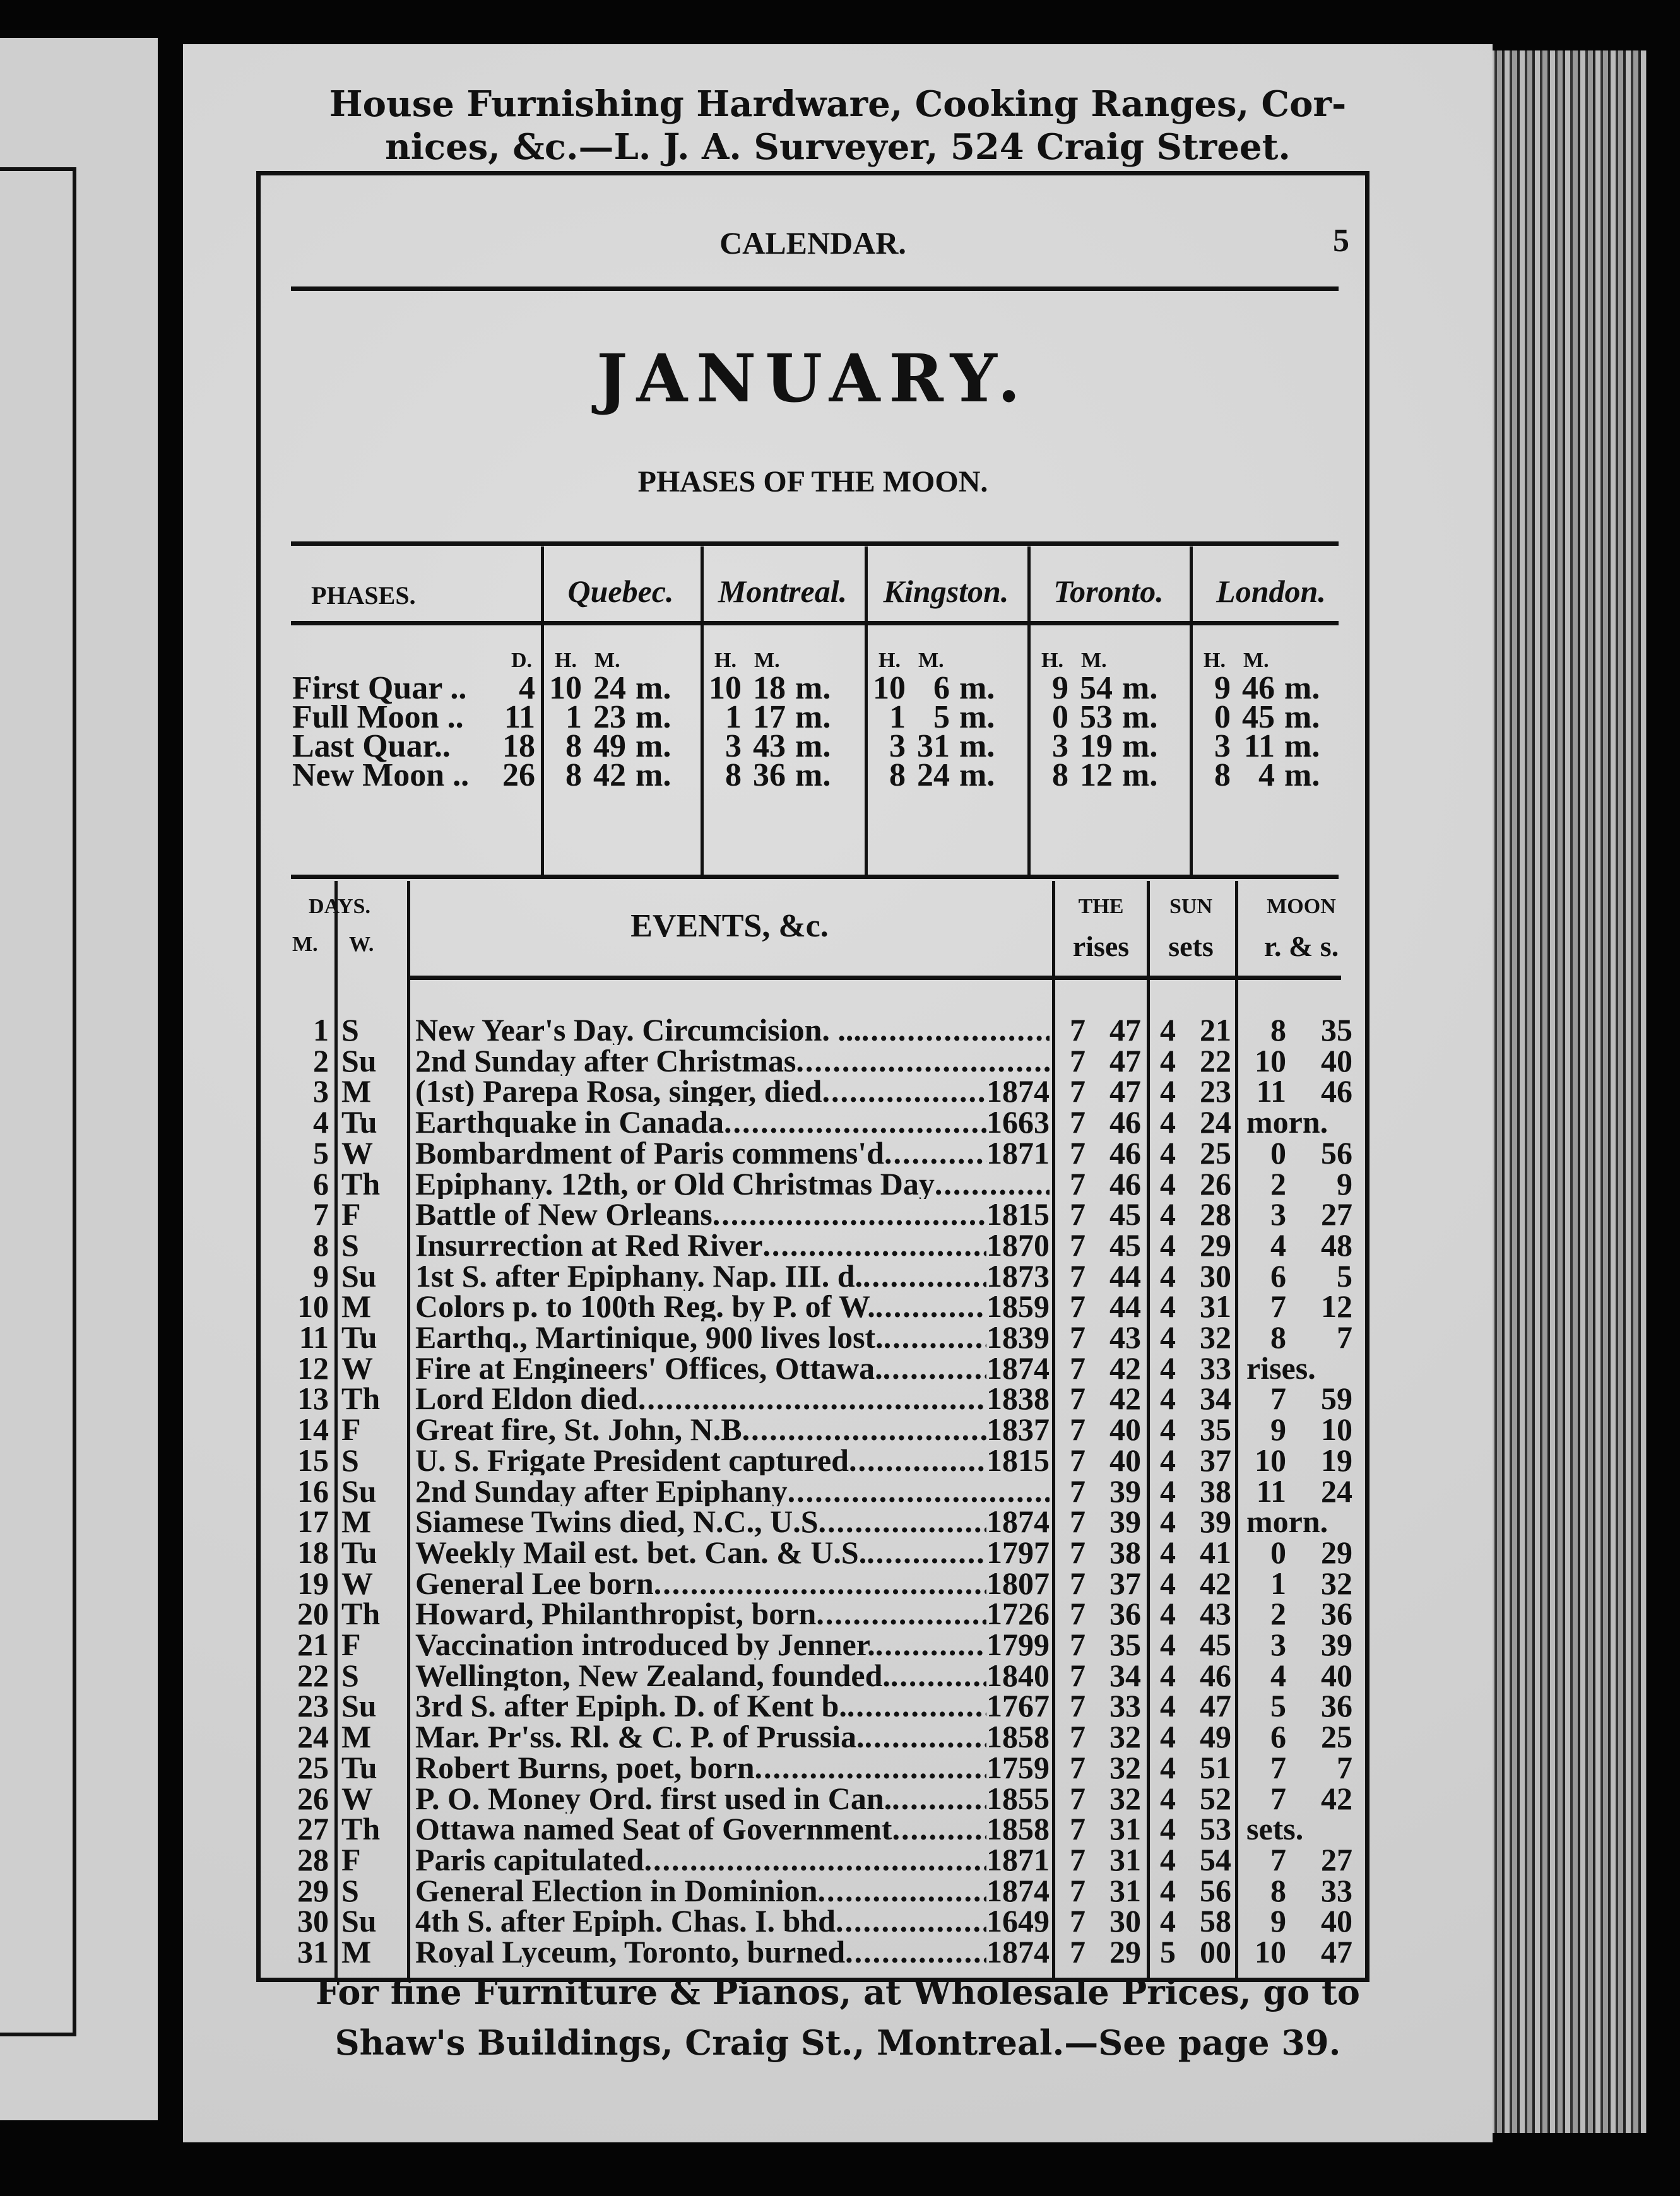  What do you see at coordinates (1278, 1890) in the screenshot?
I see `moon-hour: 8` at bounding box center [1278, 1890].